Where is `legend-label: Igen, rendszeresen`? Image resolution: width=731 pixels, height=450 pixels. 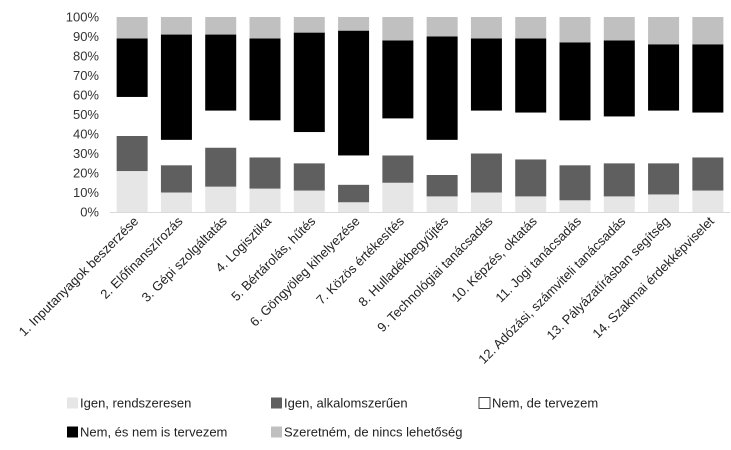 legend-label: Igen, rendszeresen is located at coordinates (135, 403).